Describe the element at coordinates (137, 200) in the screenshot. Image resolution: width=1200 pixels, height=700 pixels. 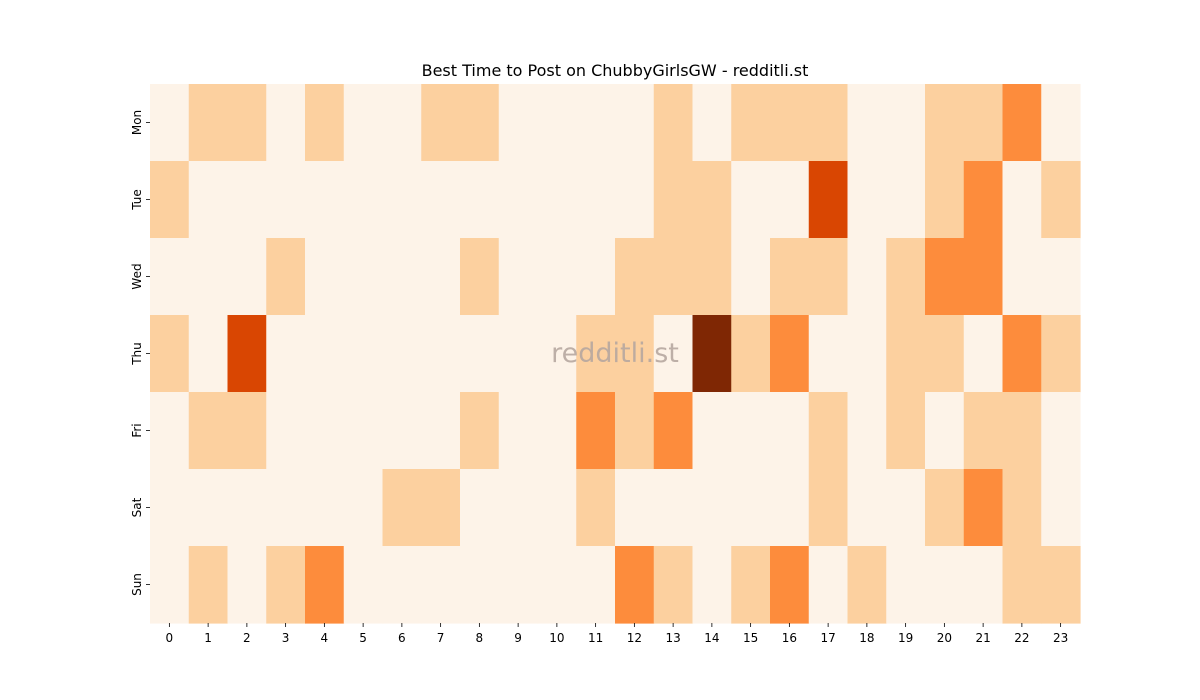
I see `y-tick-label: Tue` at that location.